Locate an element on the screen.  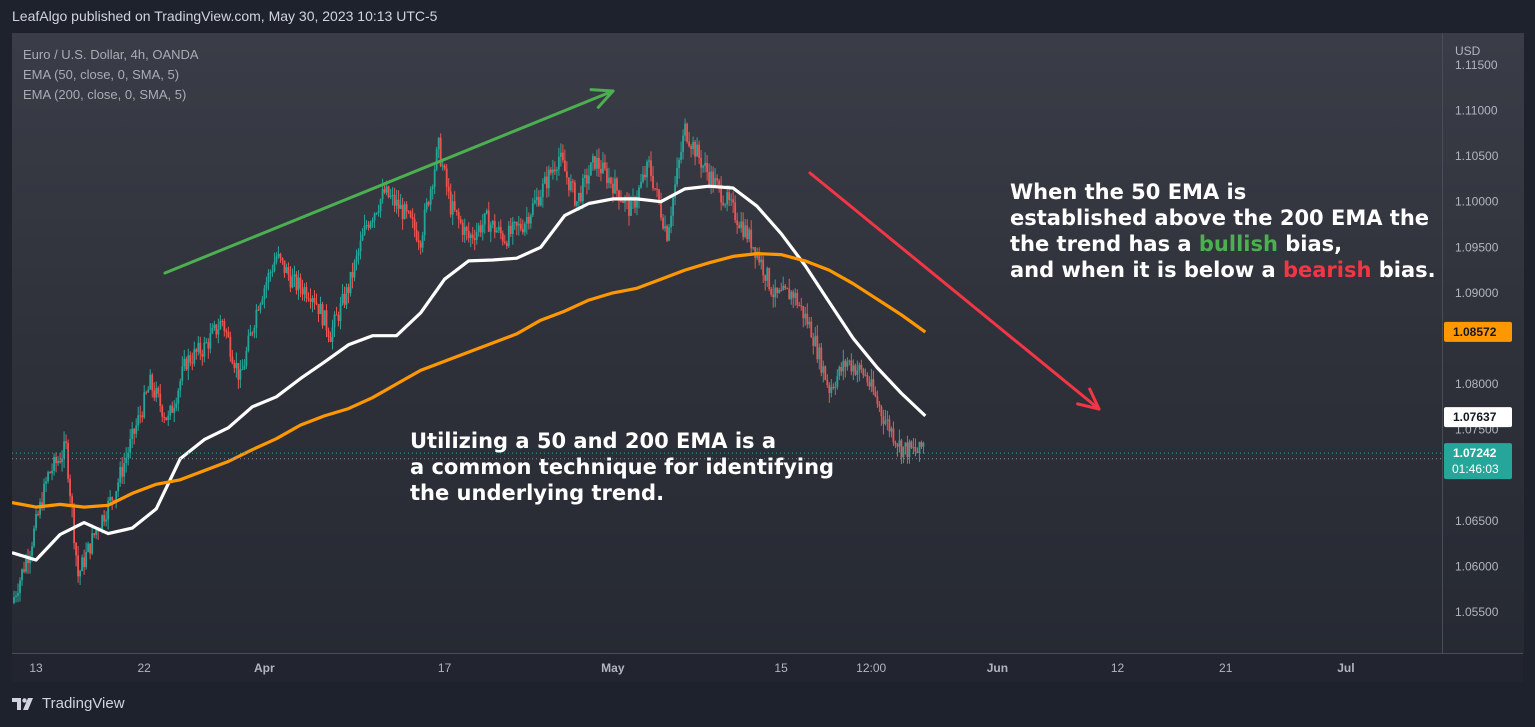
note-line: Utilizing a 50 and 200 EMA is a is located at coordinates (593, 441).